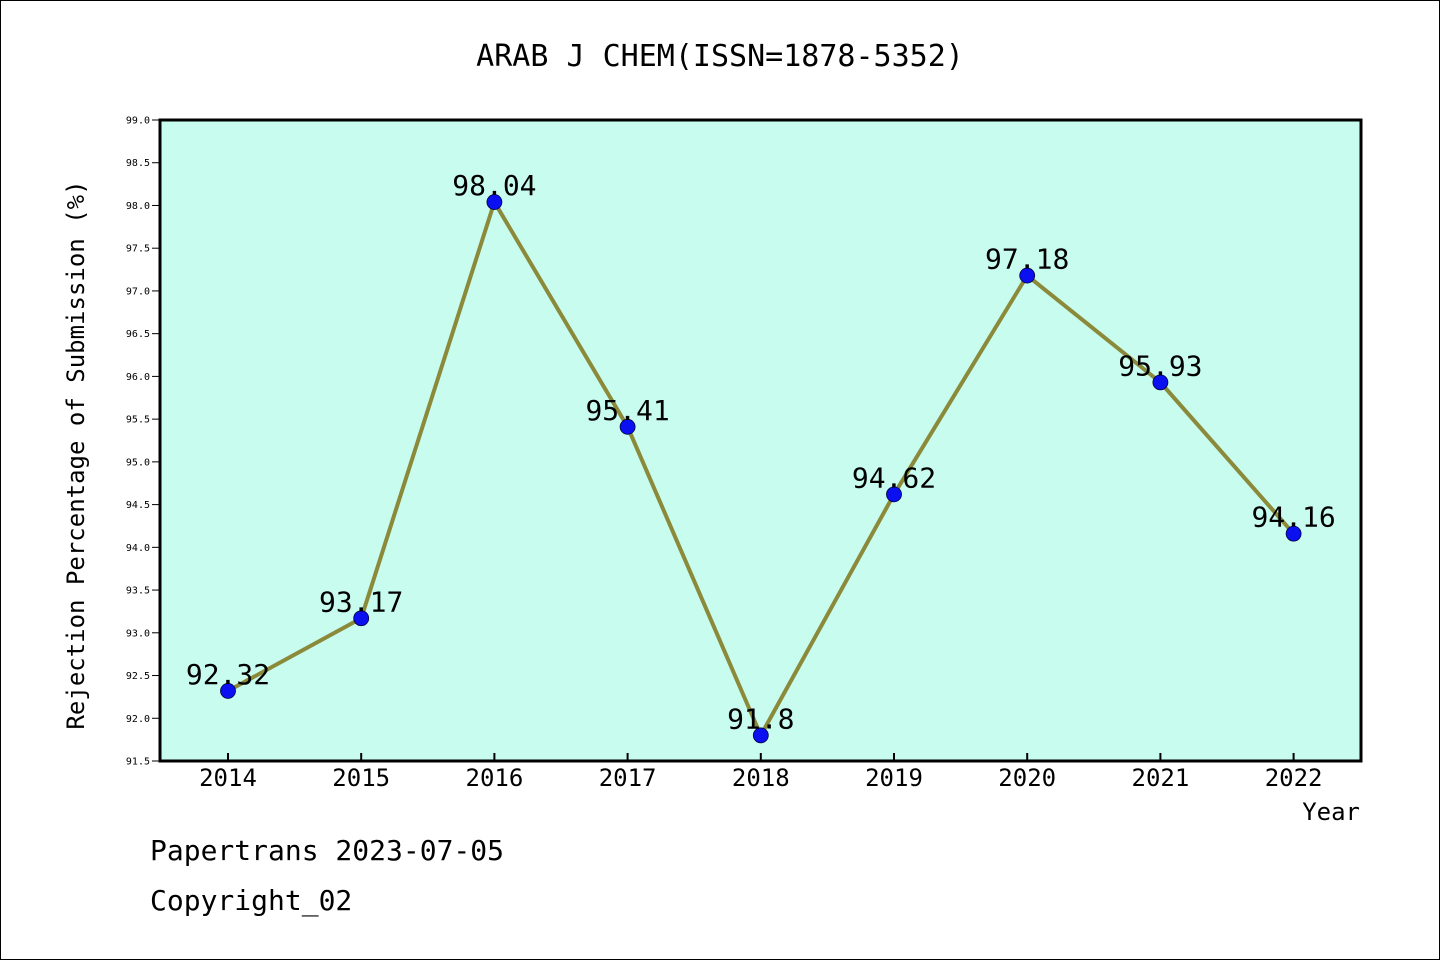 The width and height of the screenshot is (1440, 960). What do you see at coordinates (251, 900) in the screenshot?
I see `copyright-text: Copyright_02` at bounding box center [251, 900].